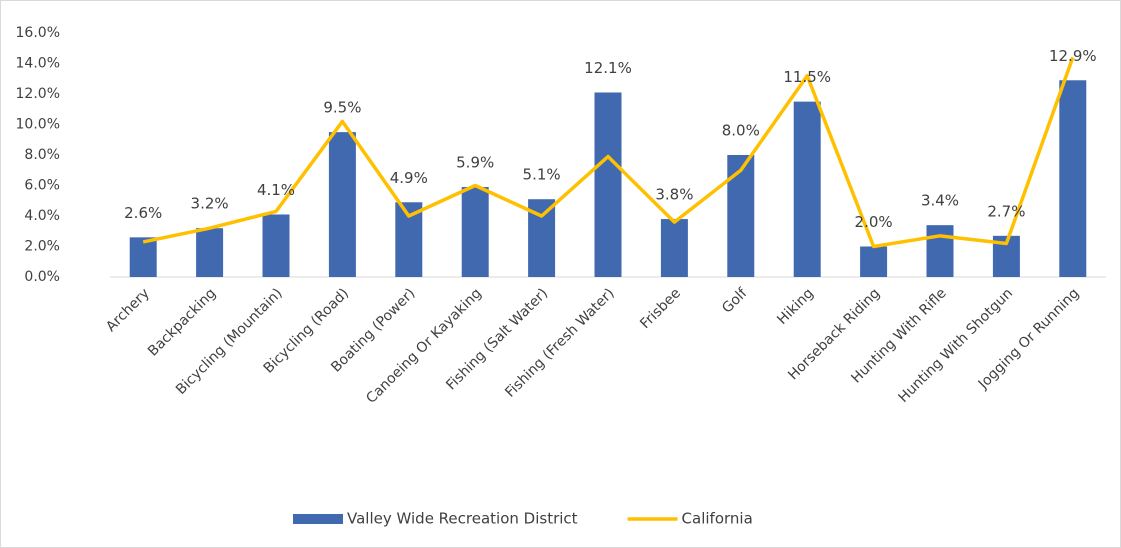 The height and width of the screenshot is (548, 1121). What do you see at coordinates (741, 131) in the screenshot?
I see `data-label: 8.0%` at bounding box center [741, 131].